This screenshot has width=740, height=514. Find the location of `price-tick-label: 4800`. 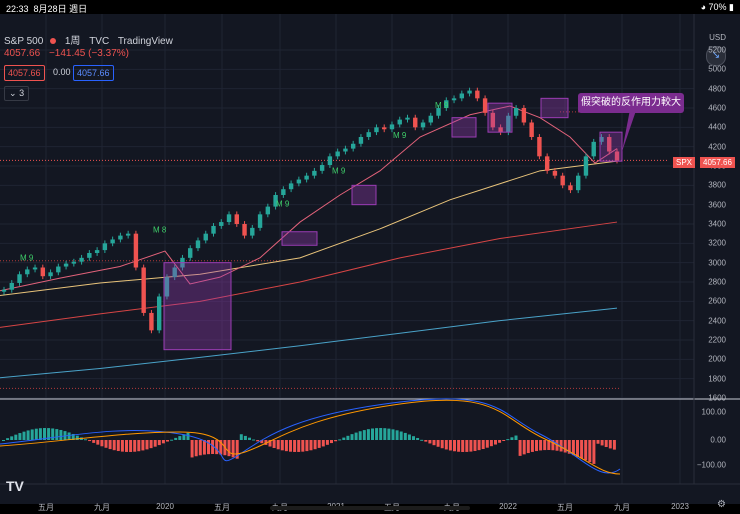

price-tick-label: 4800 is located at coordinates (717, 89).